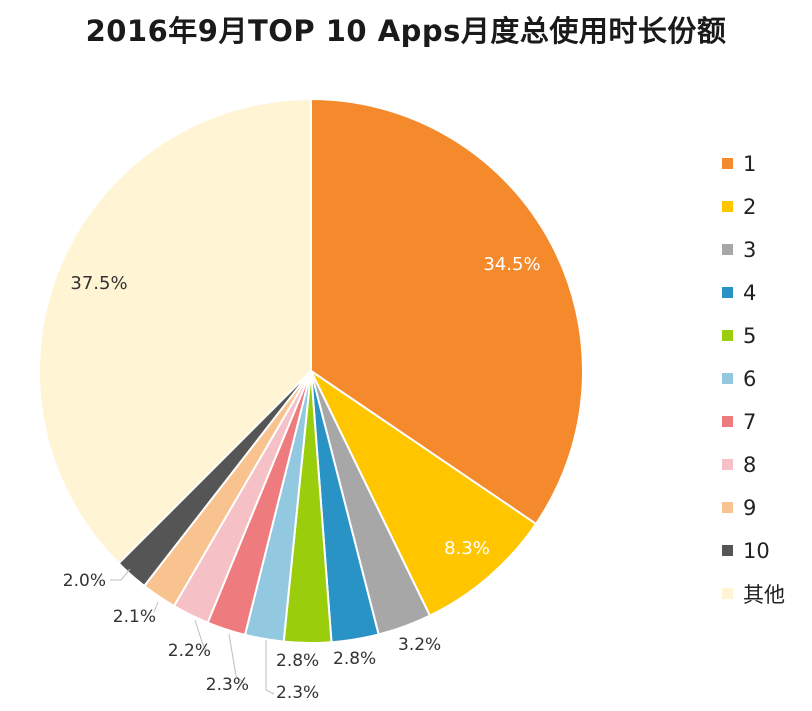  Describe the element at coordinates (767, 421) in the screenshot. I see `legend-item-7: 7` at that location.